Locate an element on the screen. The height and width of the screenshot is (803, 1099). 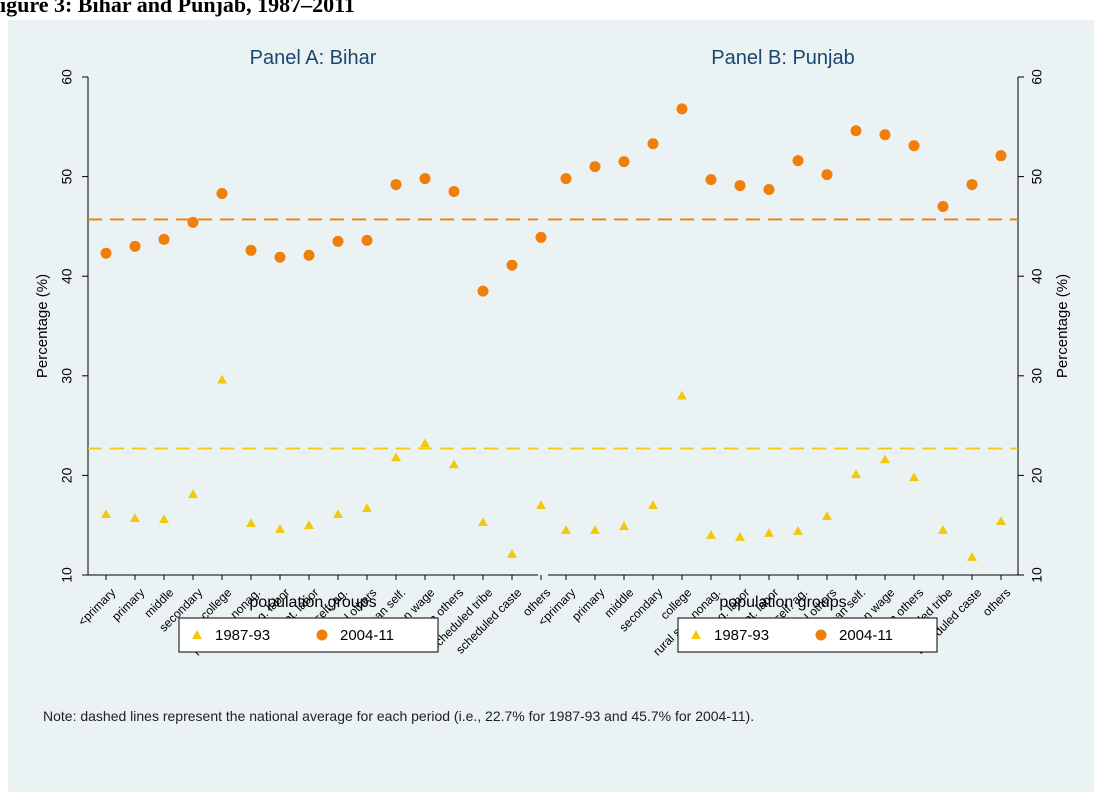
panel-title: Panel B: Punjab is located at coordinates (782, 58).